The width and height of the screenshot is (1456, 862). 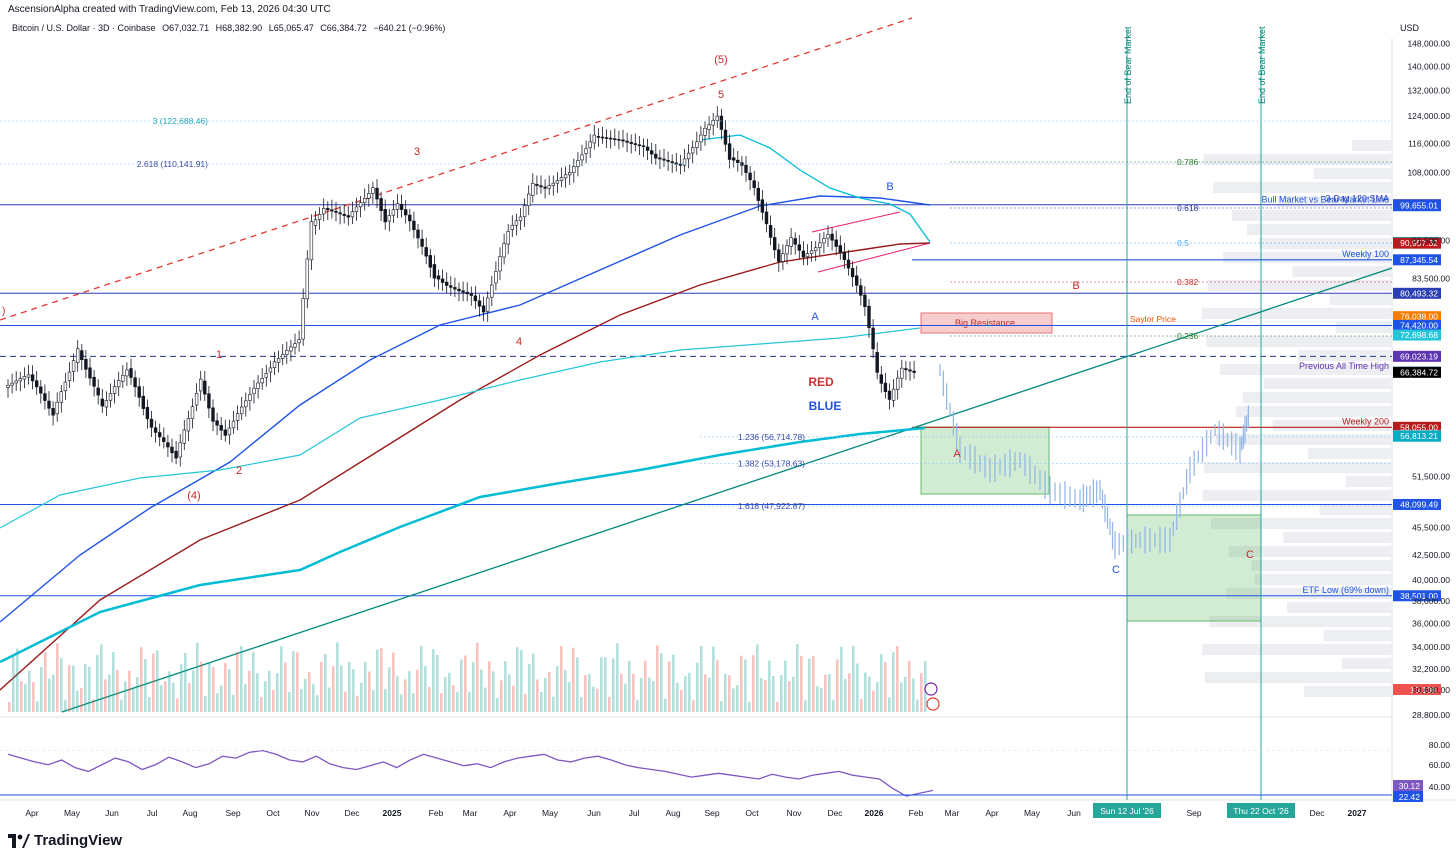 I want to click on time-tick: Sep, so click(x=711, y=813).